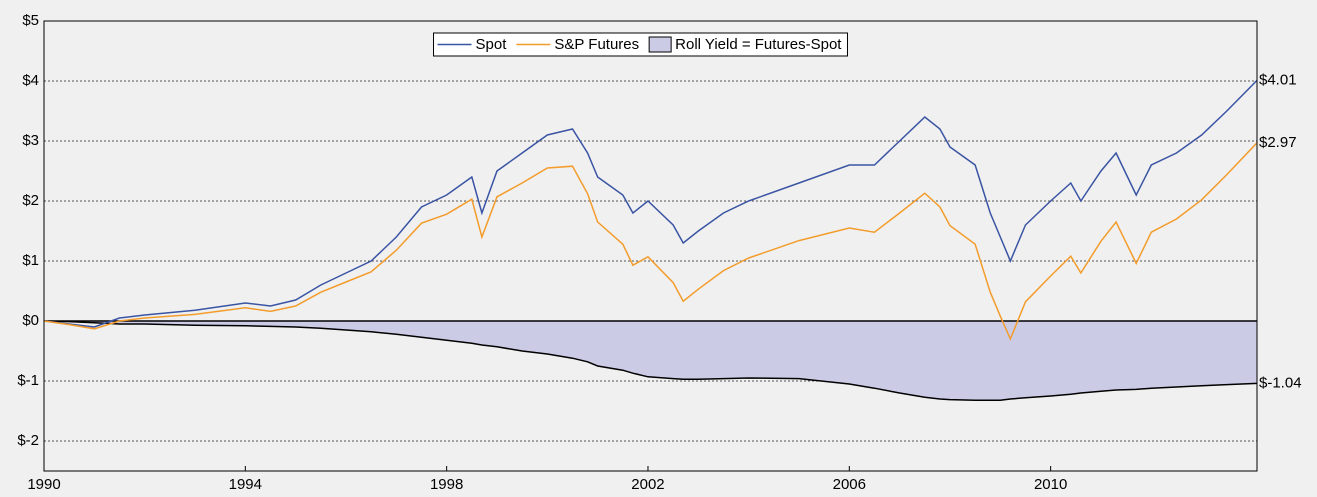  I want to click on x-tick-label: 2006, so click(849, 484).